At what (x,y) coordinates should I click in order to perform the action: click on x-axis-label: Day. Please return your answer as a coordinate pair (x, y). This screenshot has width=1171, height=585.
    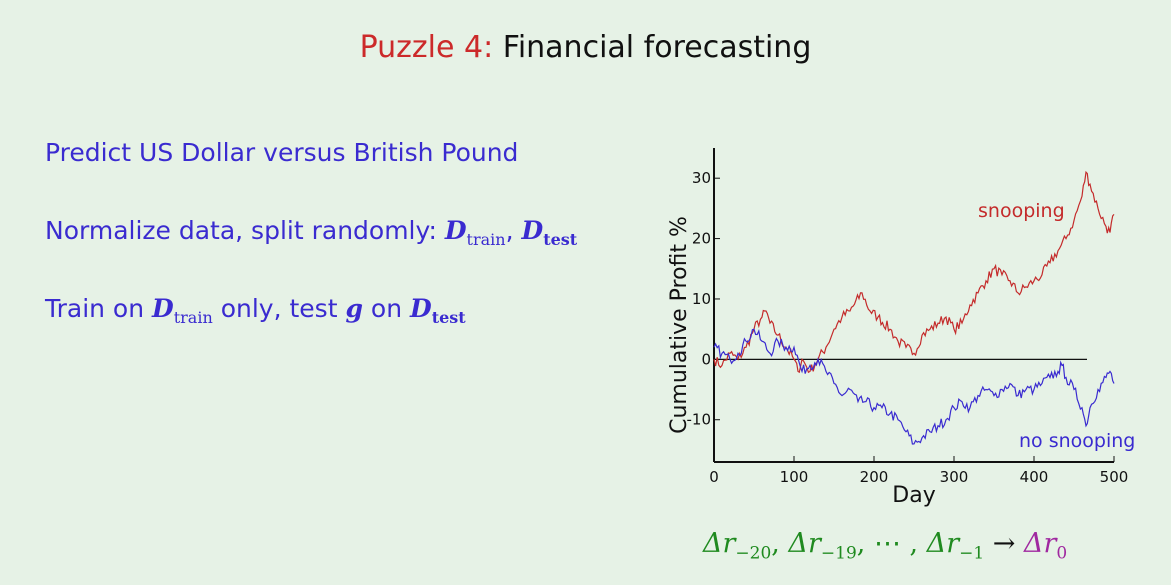
    Looking at the image, I should click on (913, 495).